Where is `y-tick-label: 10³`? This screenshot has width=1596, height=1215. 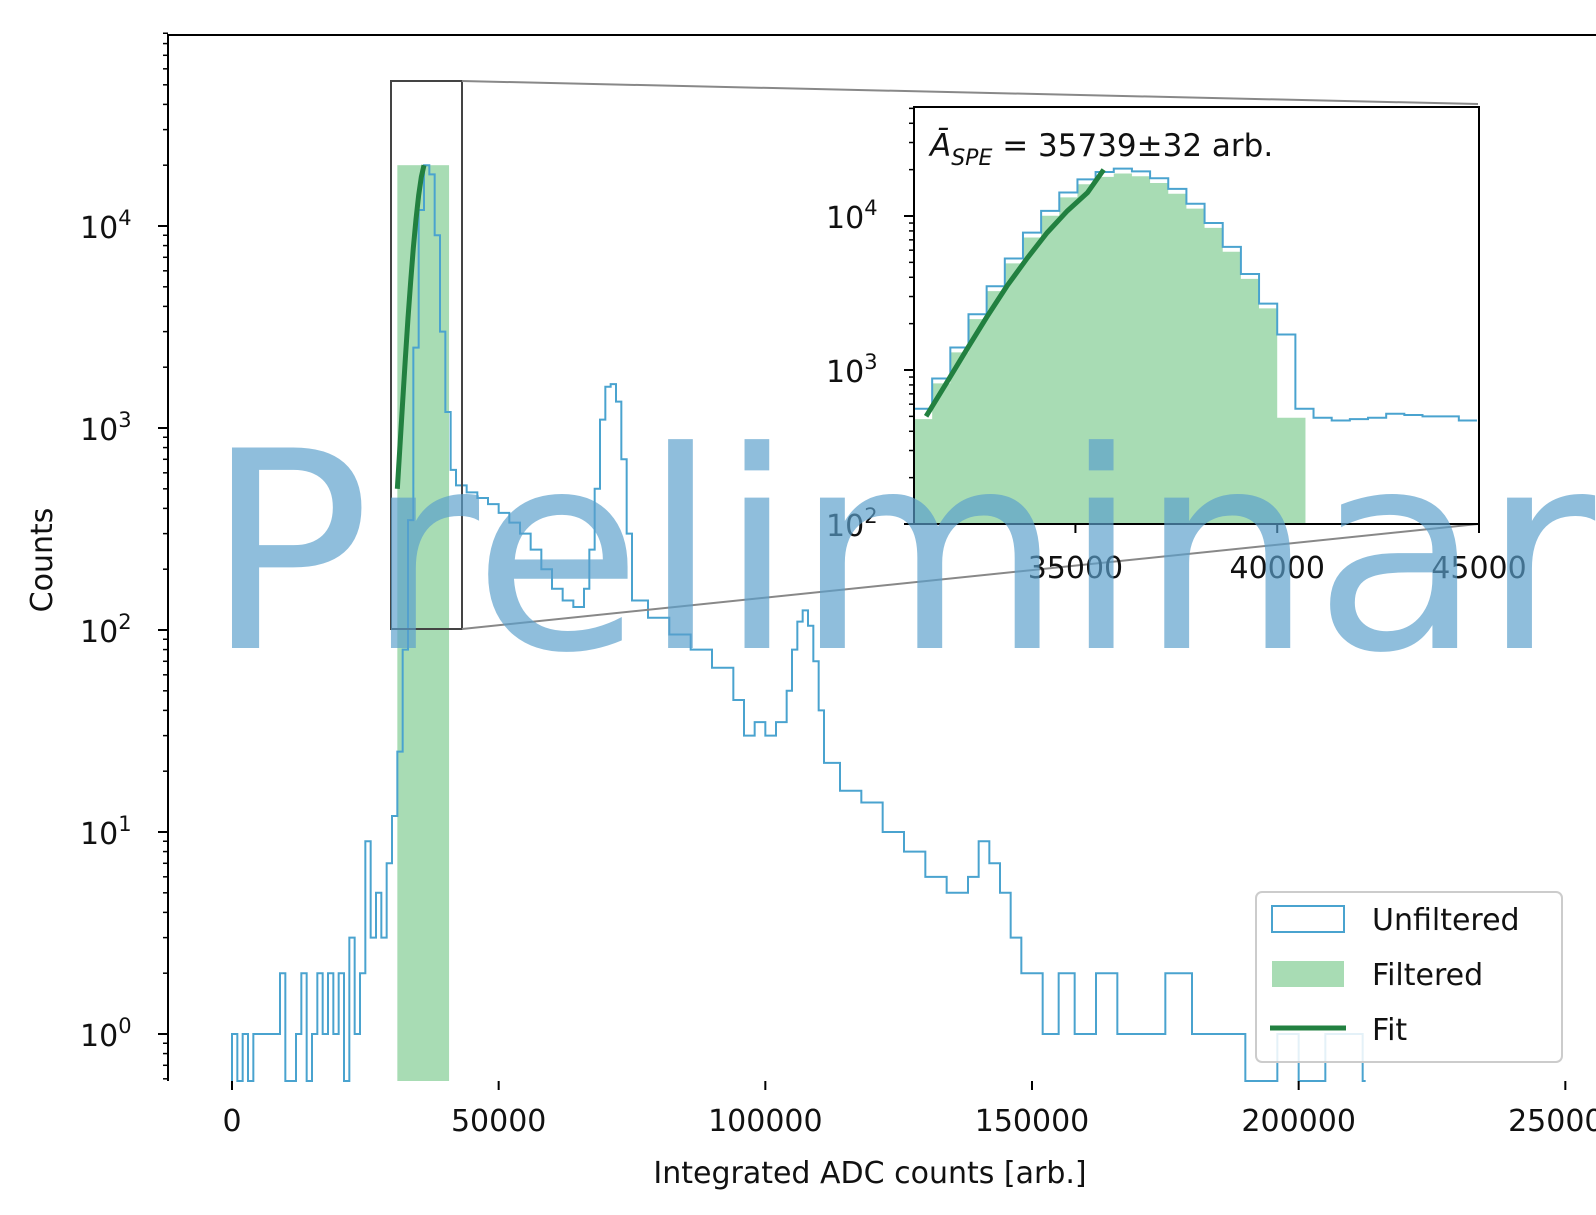 y-tick-label: 10³ is located at coordinates (106, 428).